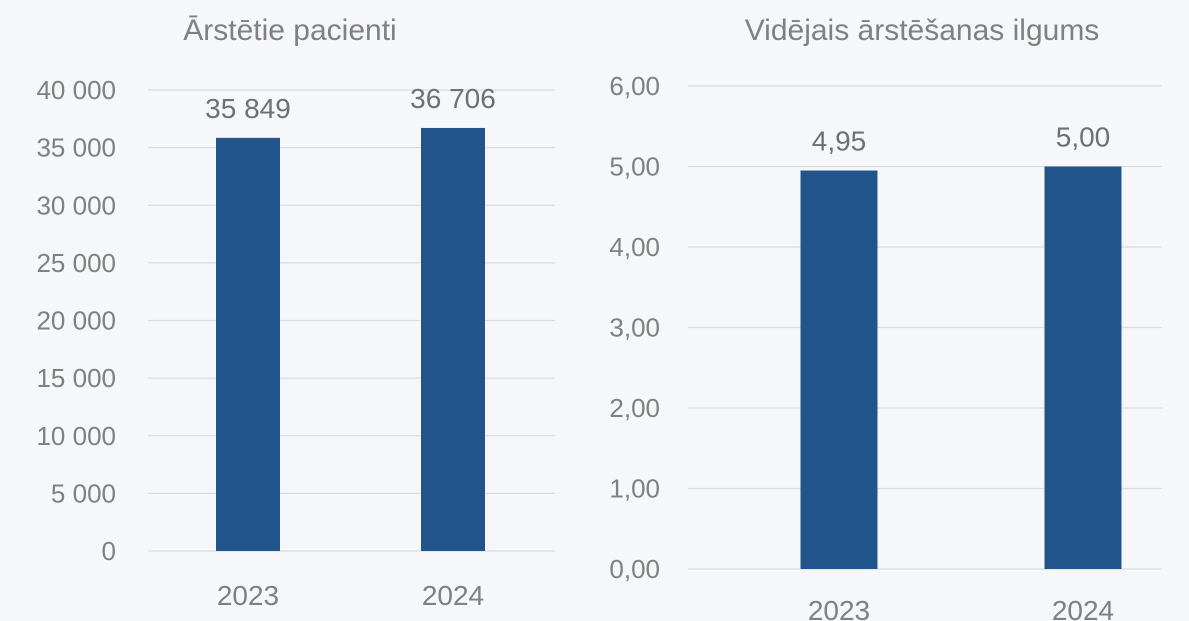  I want to click on y-tick-label: 20 000, so click(76, 321).